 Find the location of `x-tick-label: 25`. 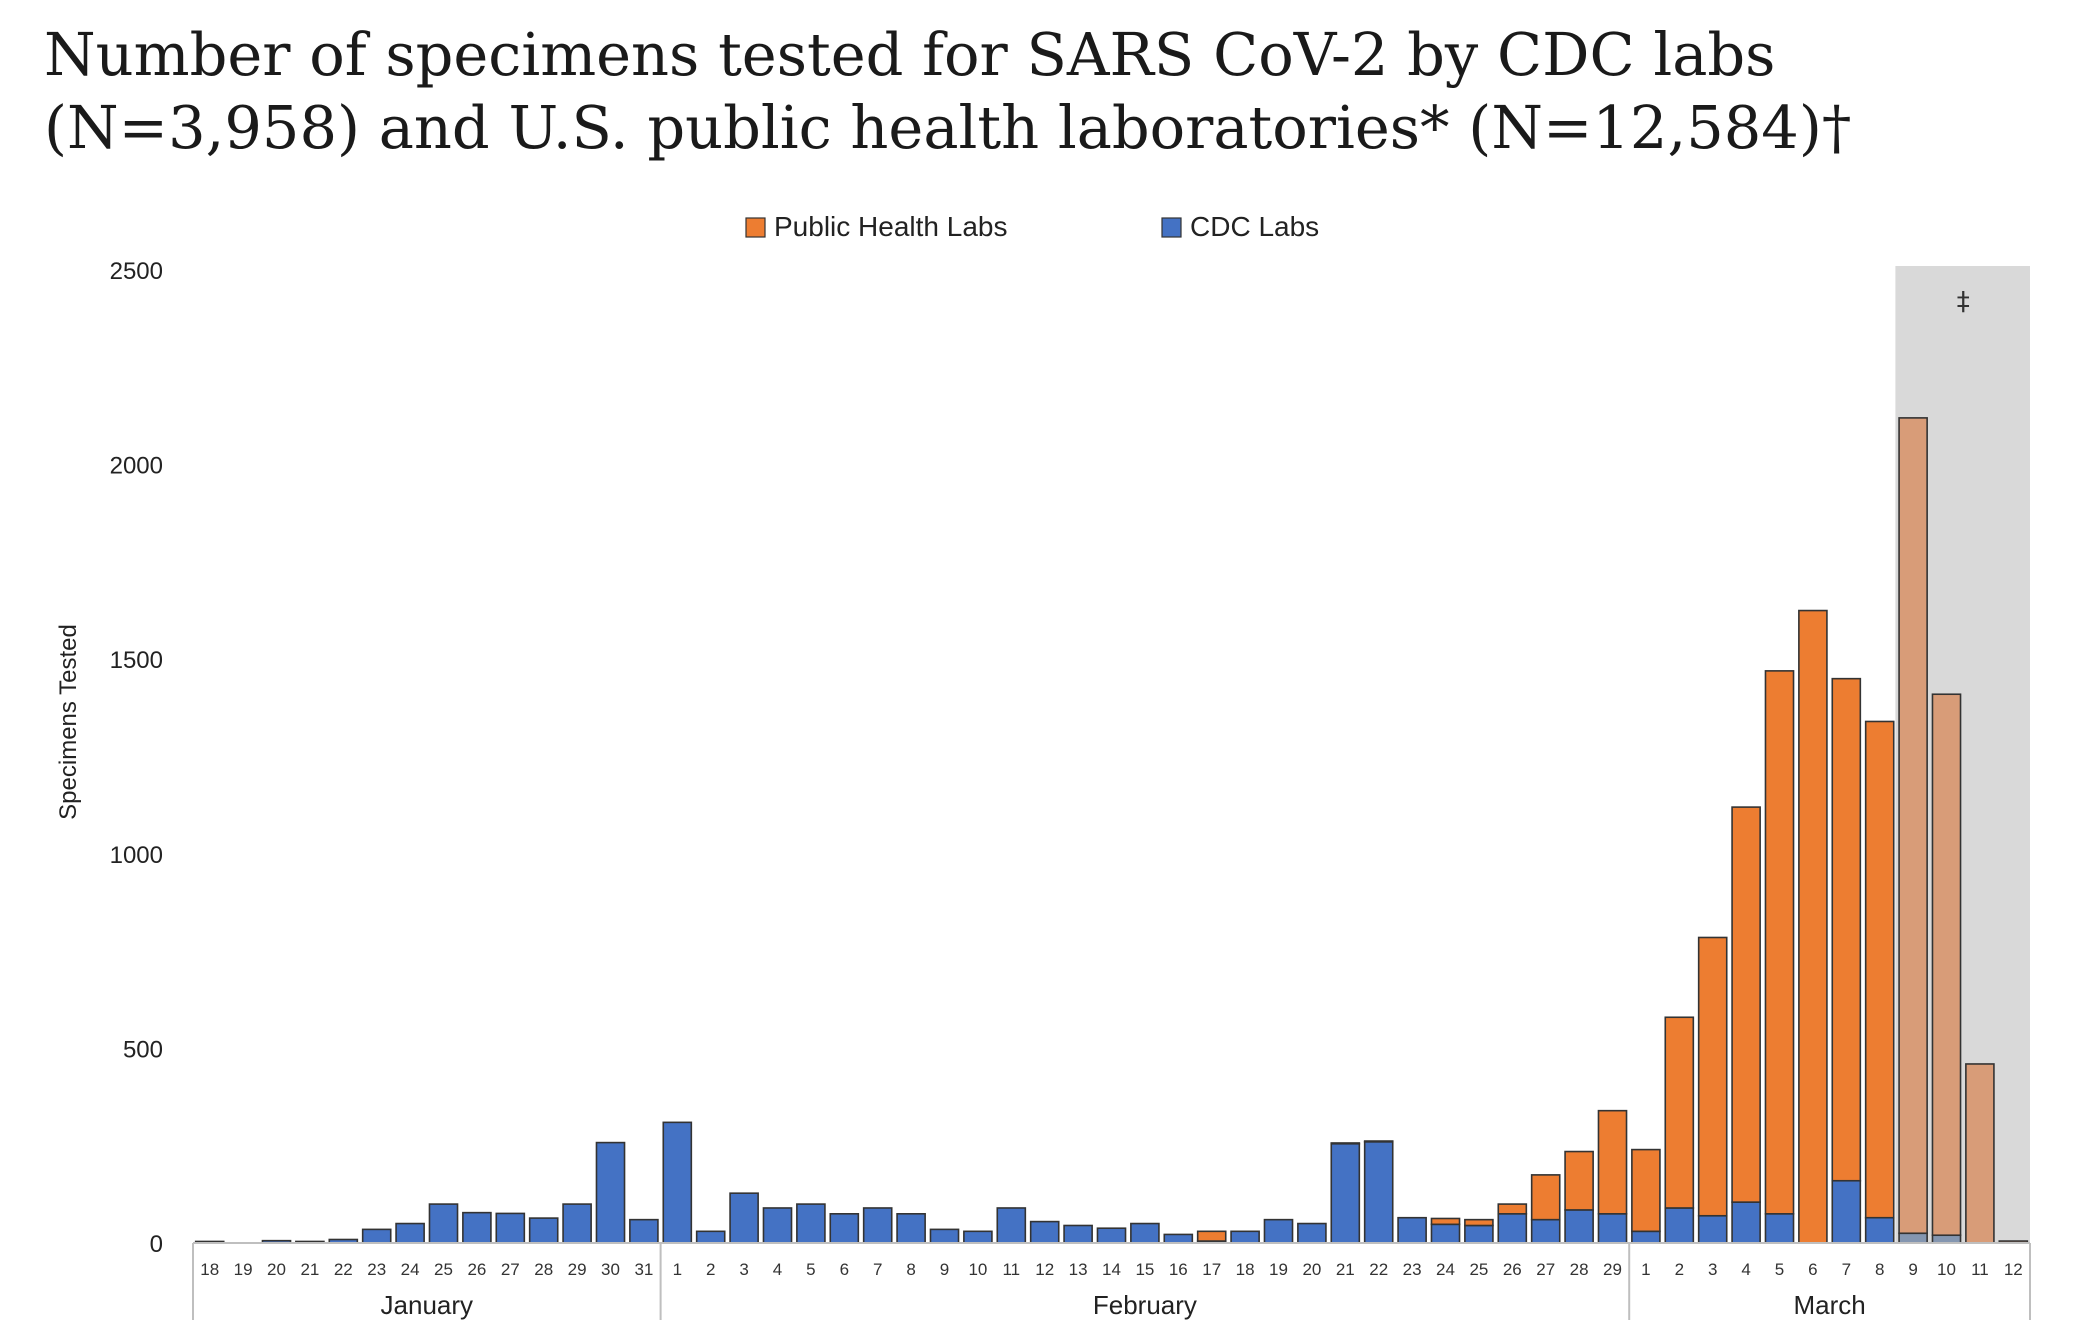

x-tick-label: 25 is located at coordinates (1478, 1269).